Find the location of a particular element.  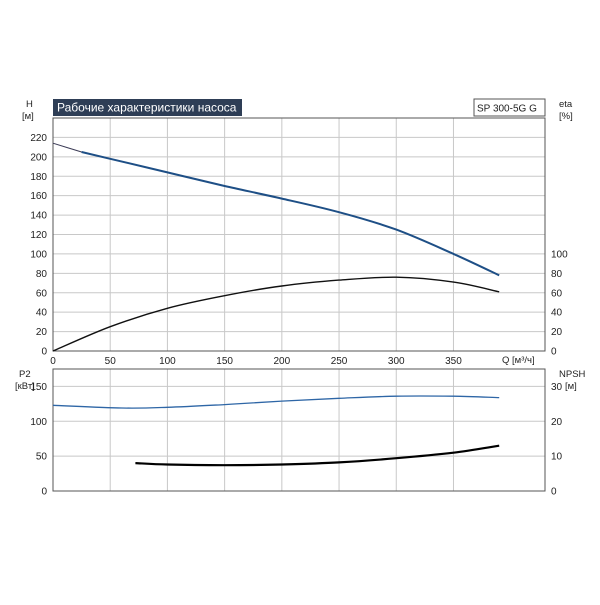

chart-title: Рабочие характеристики насоса is located at coordinates (147, 108).